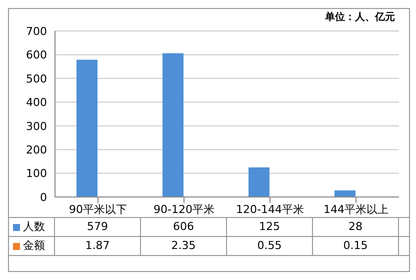 This screenshot has height=280, width=416. Describe the element at coordinates (36, 55) in the screenshot. I see `y-tick-label: 600` at that location.